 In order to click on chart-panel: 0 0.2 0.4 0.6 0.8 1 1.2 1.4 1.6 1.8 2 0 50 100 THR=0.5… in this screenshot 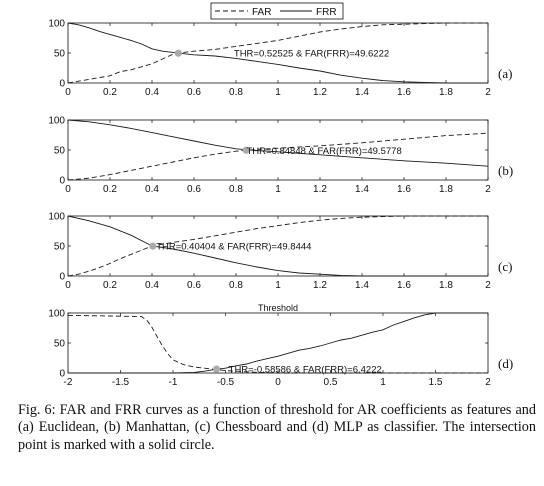, I will do `click(280, 59)`.